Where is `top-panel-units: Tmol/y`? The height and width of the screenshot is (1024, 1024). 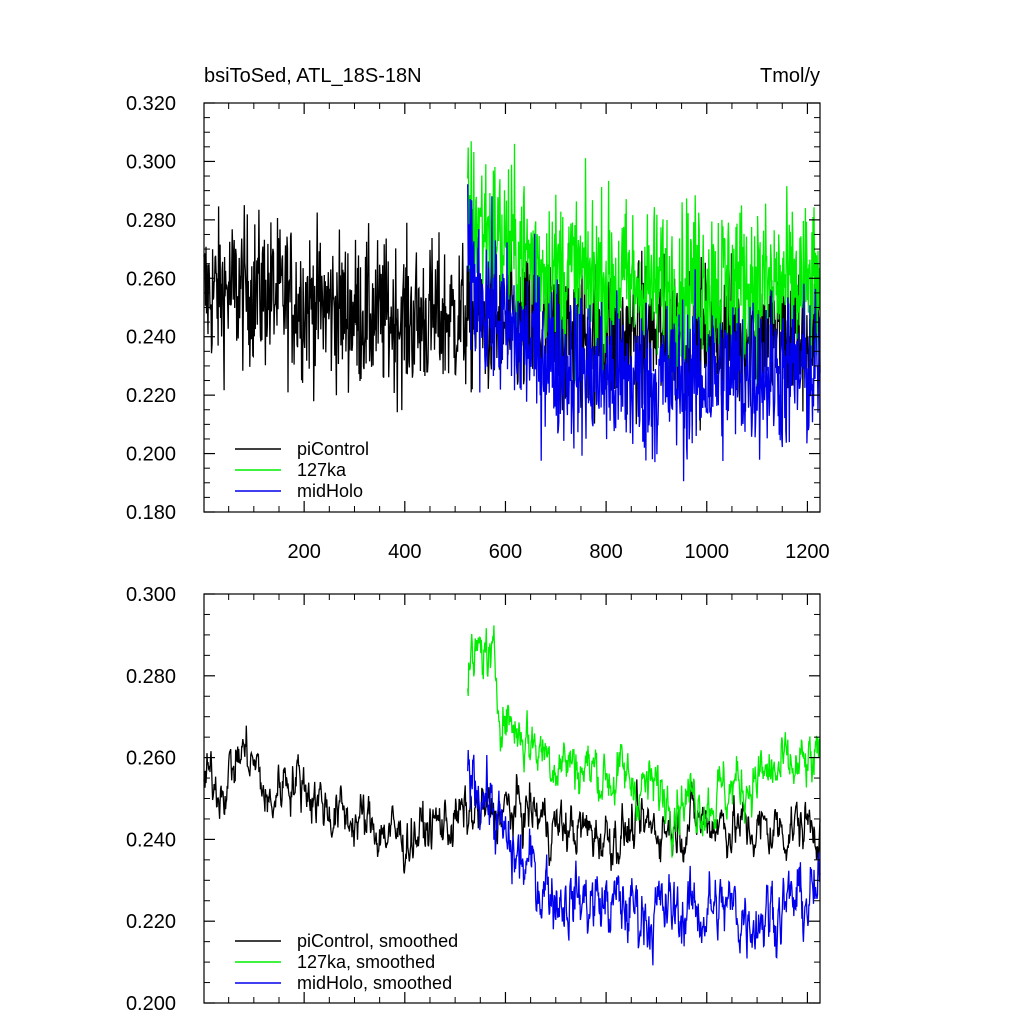
top-panel-units: Tmol/y is located at coordinates (790, 76).